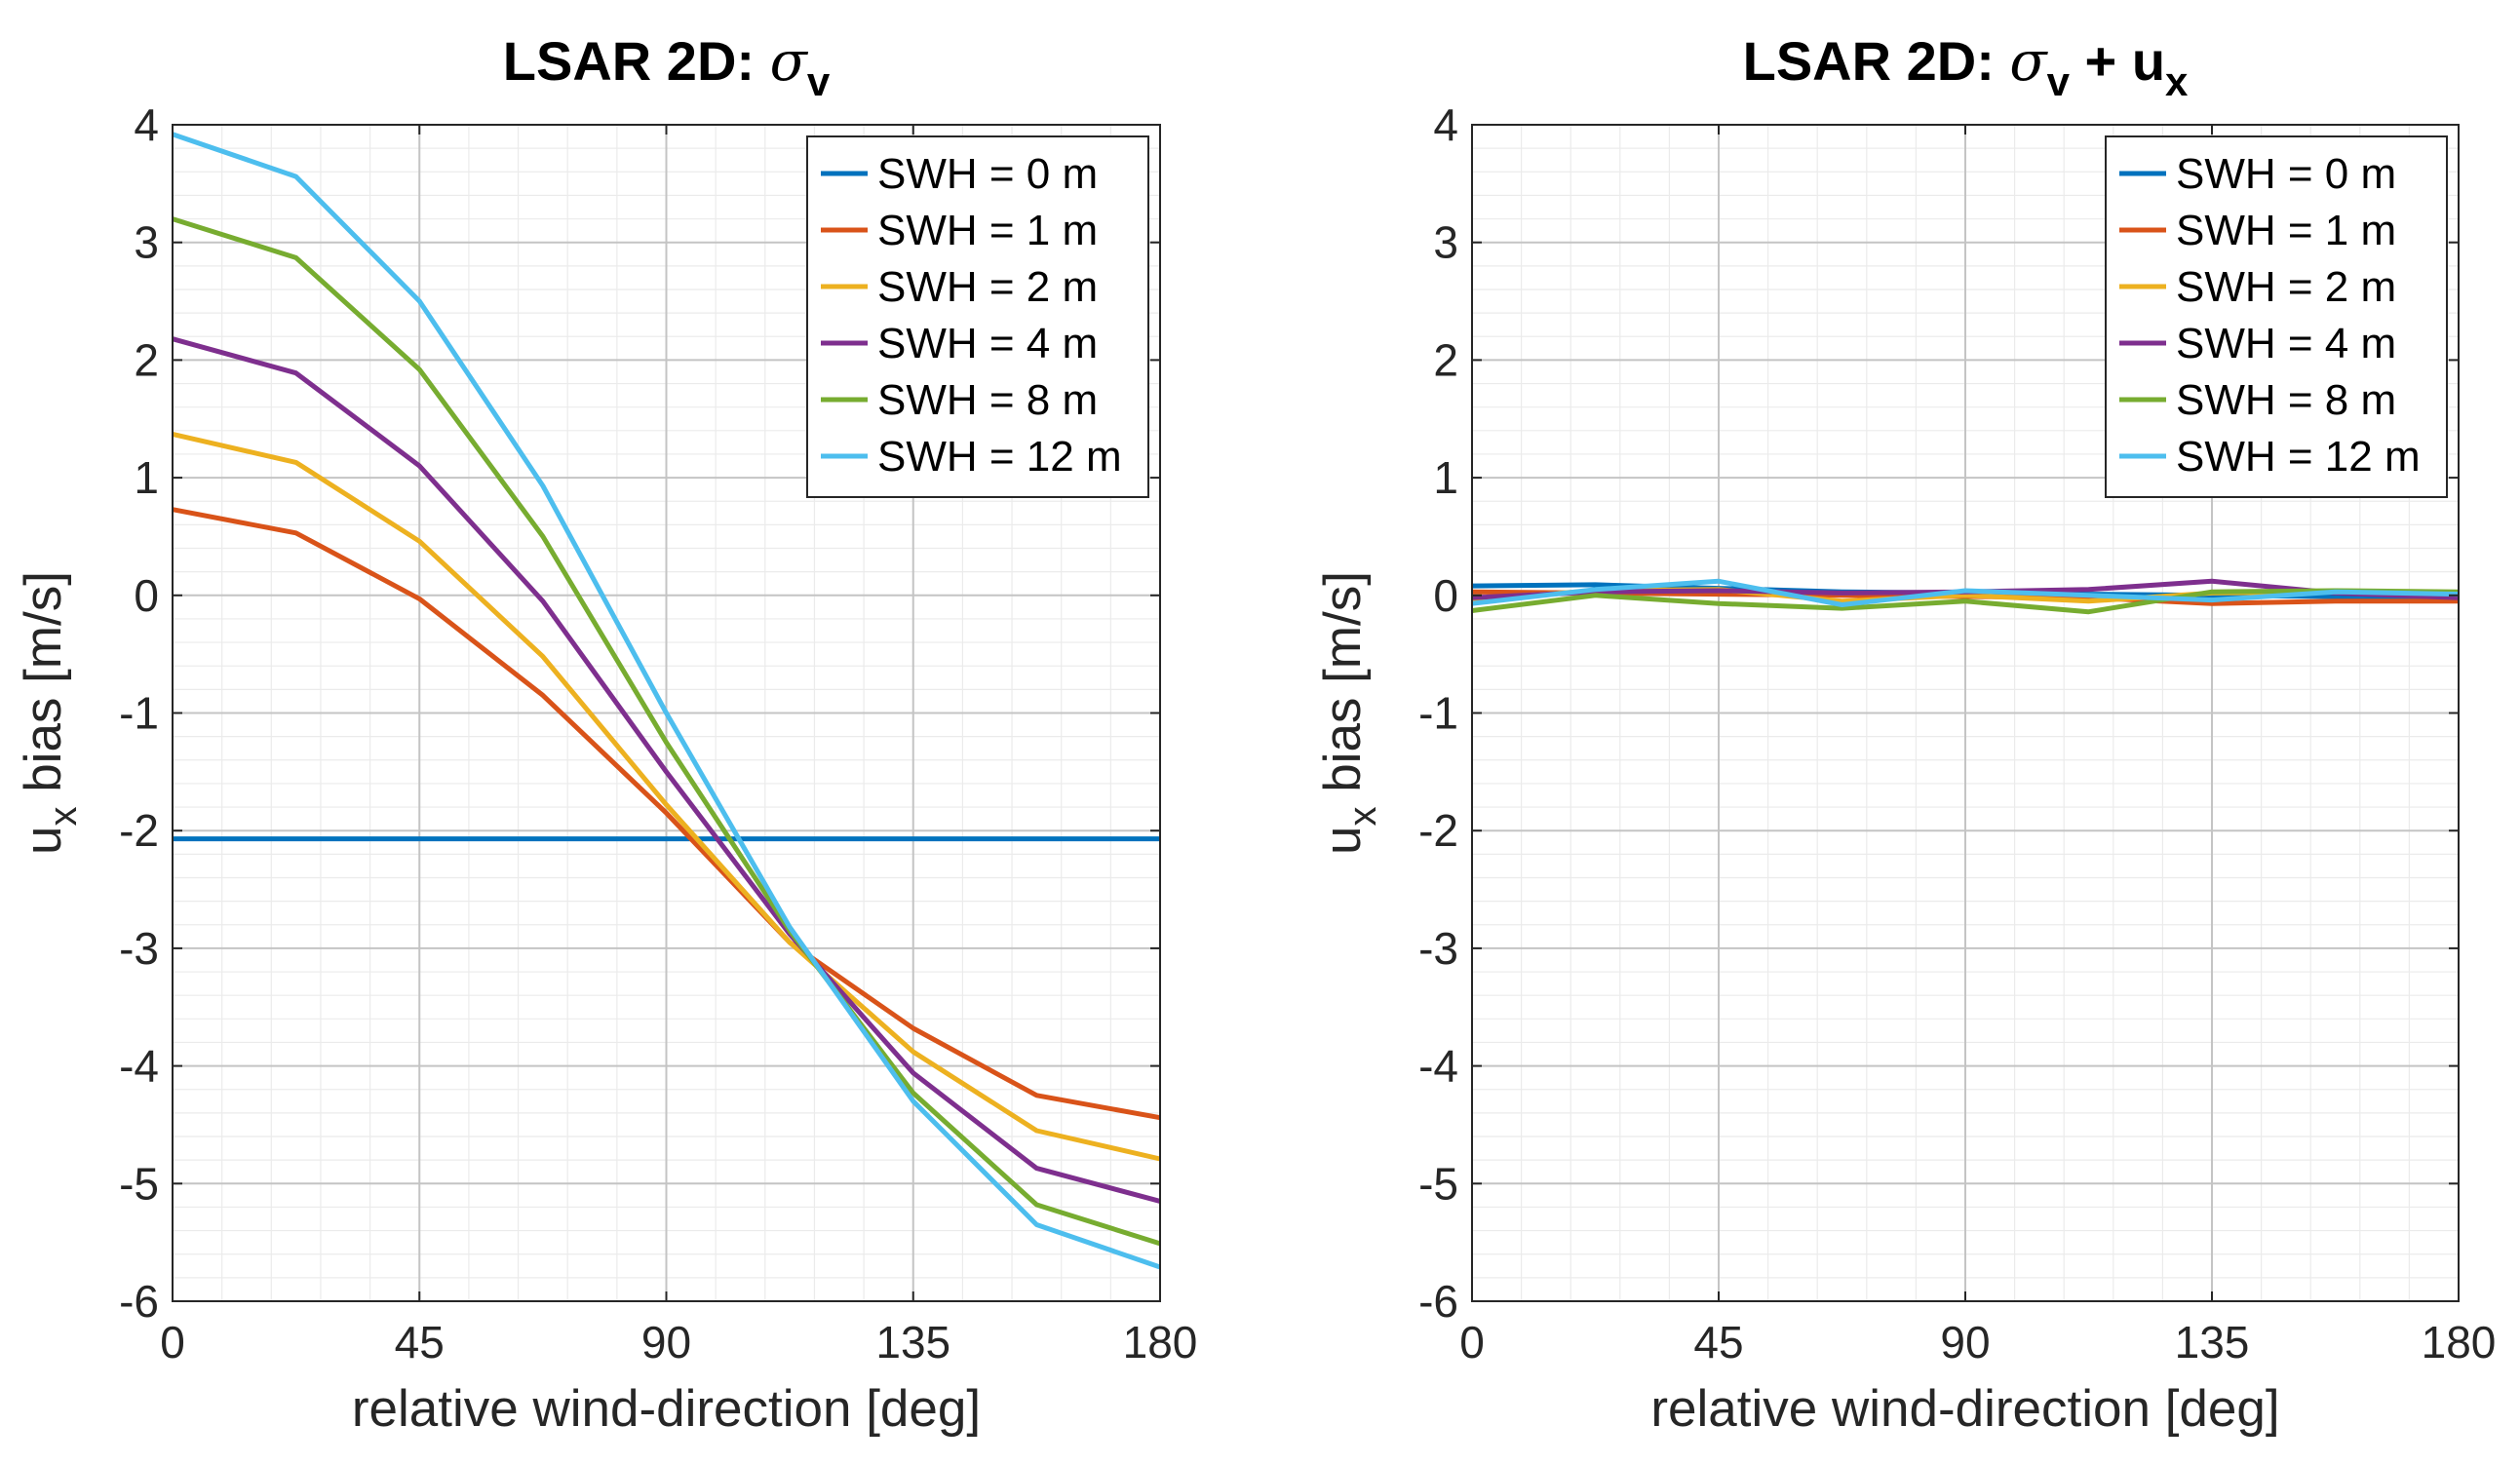  I want to click on series-lines, so click(1965, 596).